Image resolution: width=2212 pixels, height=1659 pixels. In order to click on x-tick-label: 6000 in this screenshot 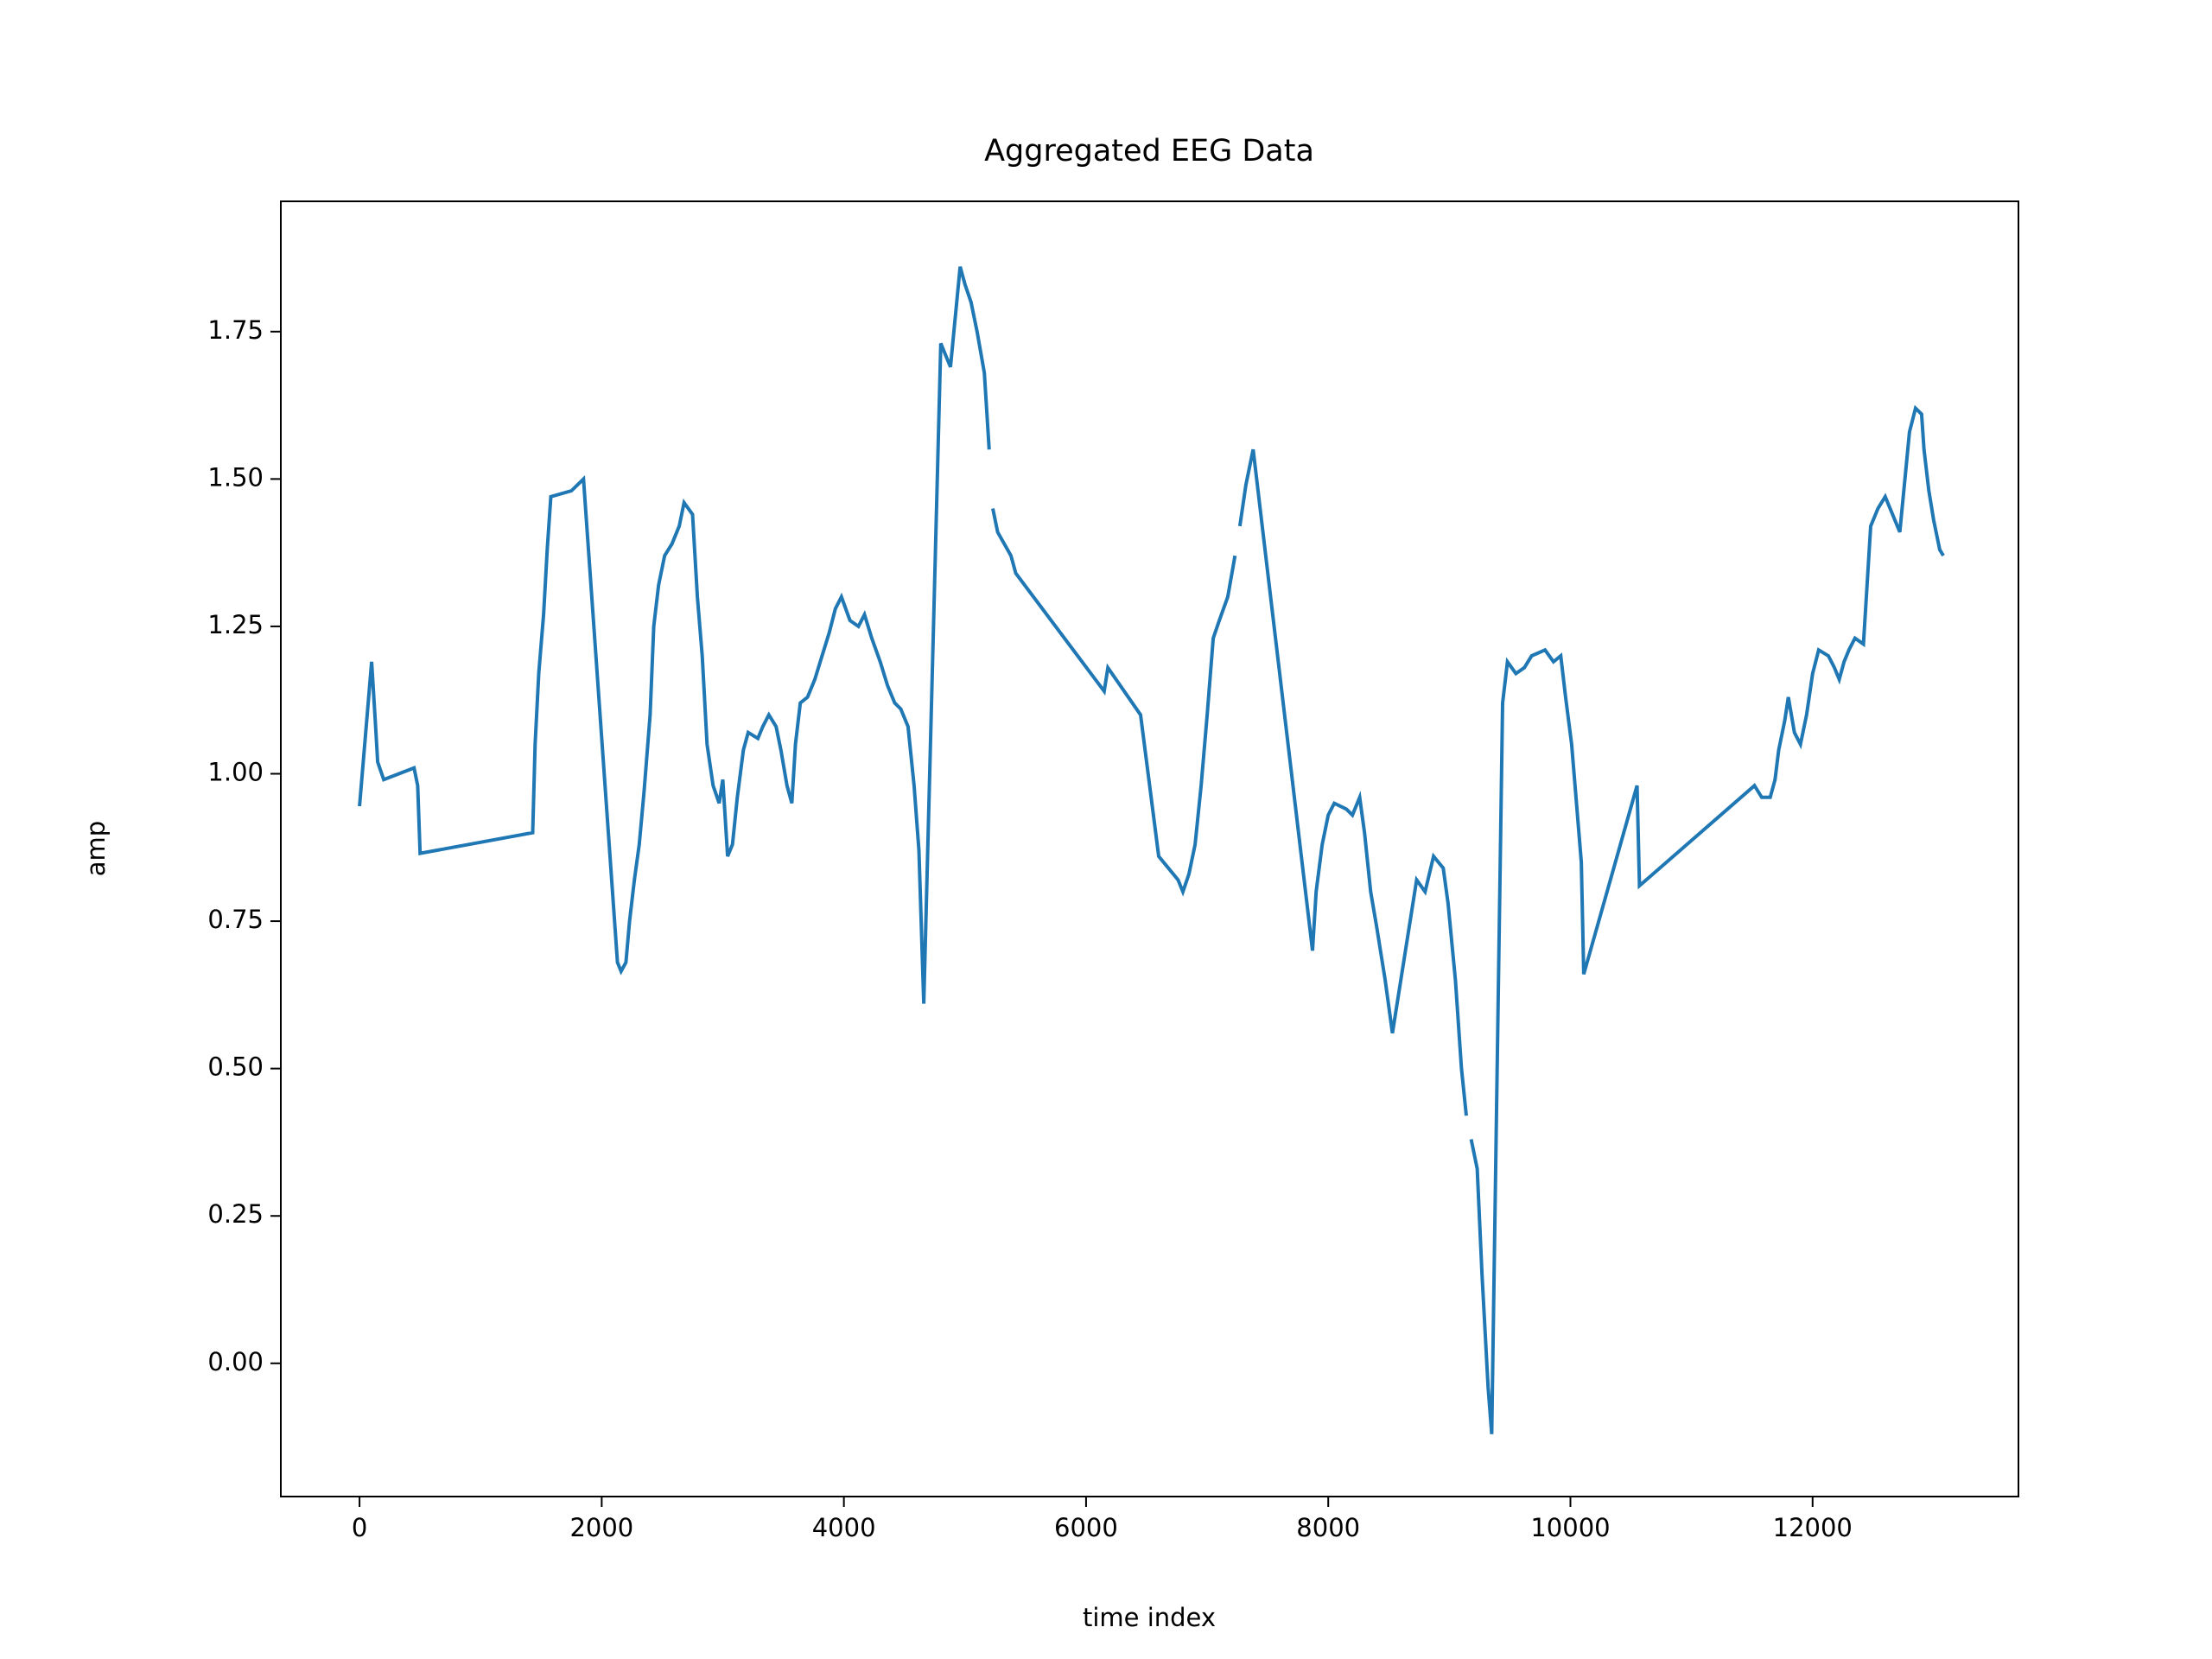, I will do `click(1086, 1527)`.